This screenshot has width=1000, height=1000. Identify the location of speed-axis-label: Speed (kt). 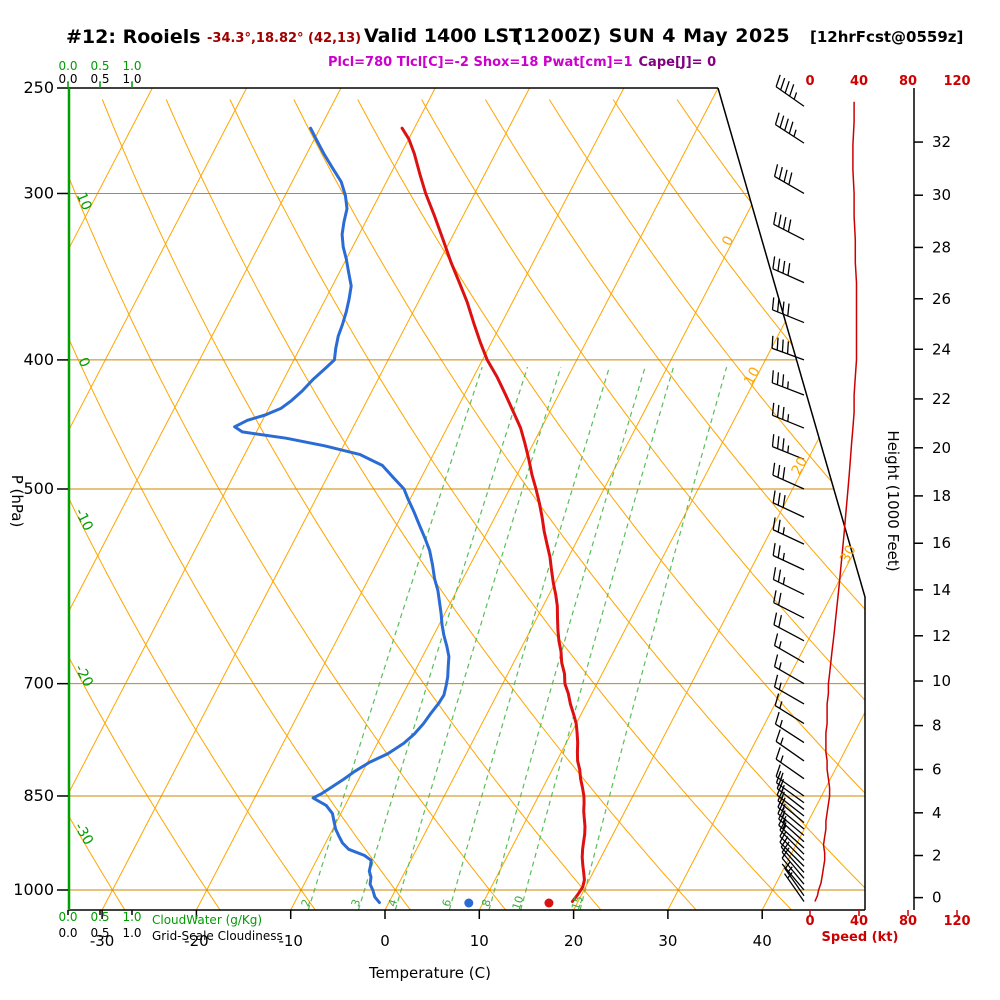
(860, 937).